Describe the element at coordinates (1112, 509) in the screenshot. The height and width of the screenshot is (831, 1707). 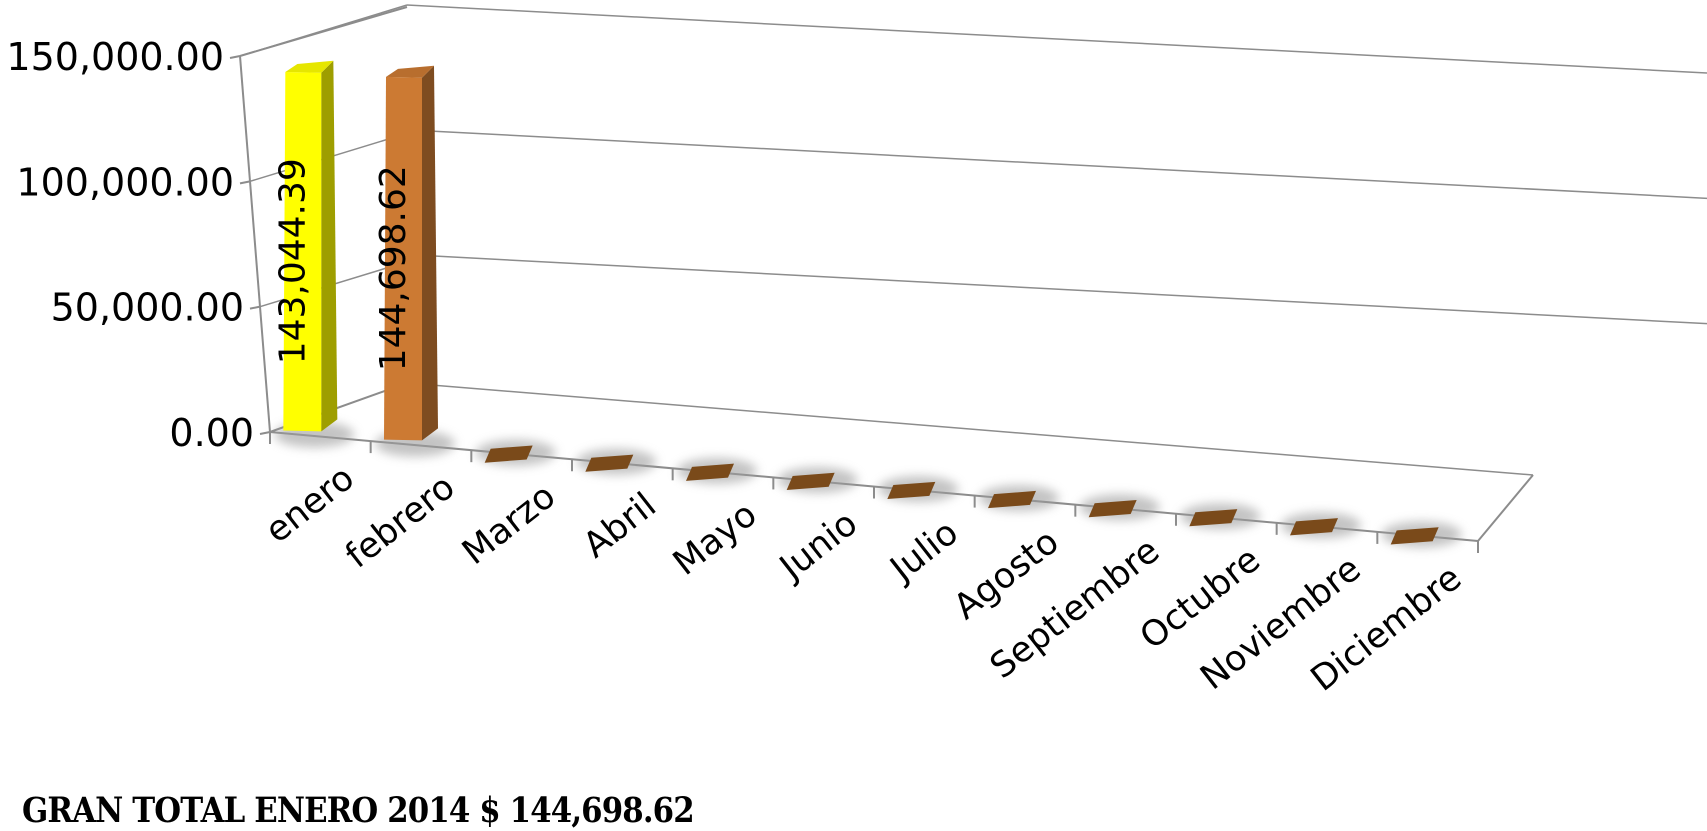
I see `bar-Septiembre` at that location.